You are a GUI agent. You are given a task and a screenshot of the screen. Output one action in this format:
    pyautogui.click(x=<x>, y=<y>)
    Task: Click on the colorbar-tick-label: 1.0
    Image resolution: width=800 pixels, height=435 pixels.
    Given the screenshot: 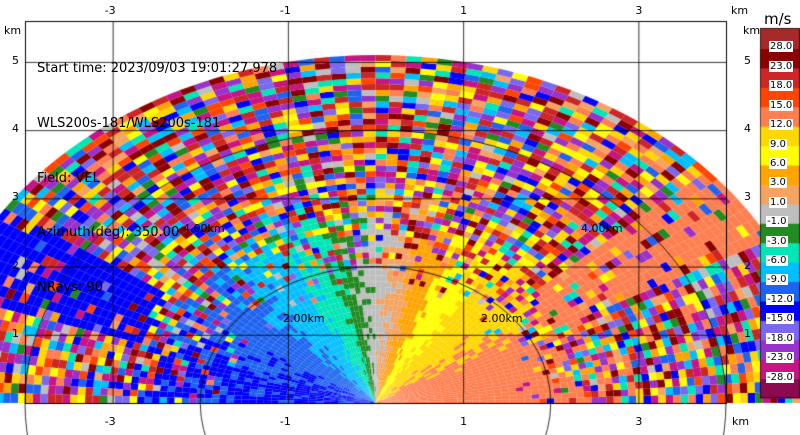 What is the action you would take?
    pyautogui.click(x=778, y=202)
    